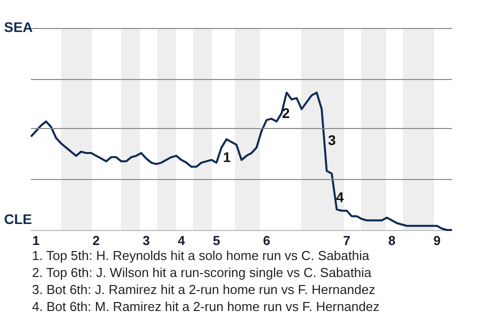 The height and width of the screenshot is (320, 480). I want to click on x-tick-label: 1, so click(36, 240).